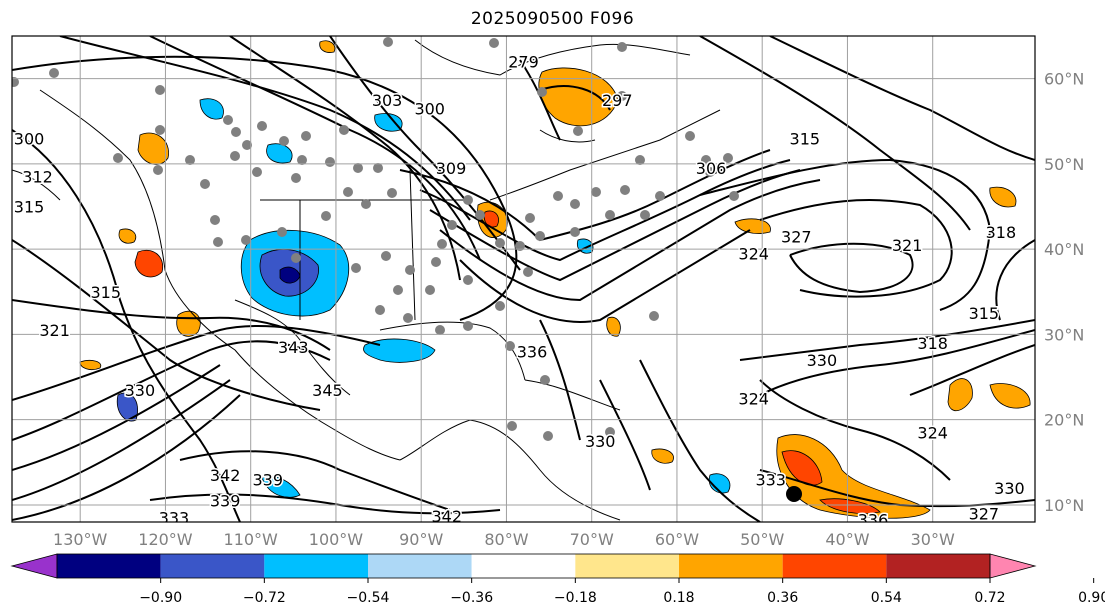  I want to click on latitude-label: 30°N, so click(1064, 334).